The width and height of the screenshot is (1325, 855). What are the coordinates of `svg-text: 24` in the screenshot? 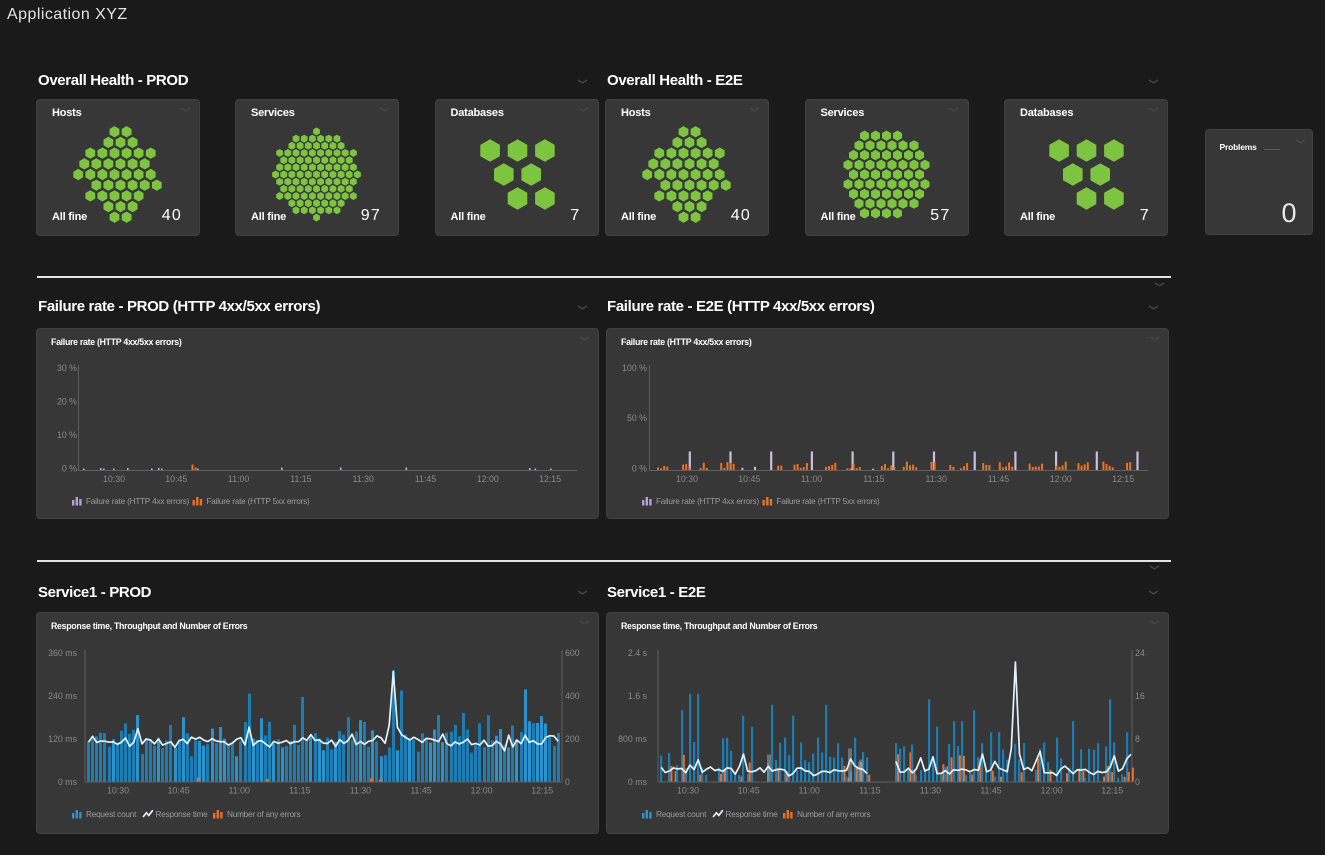 It's located at (1140, 653).